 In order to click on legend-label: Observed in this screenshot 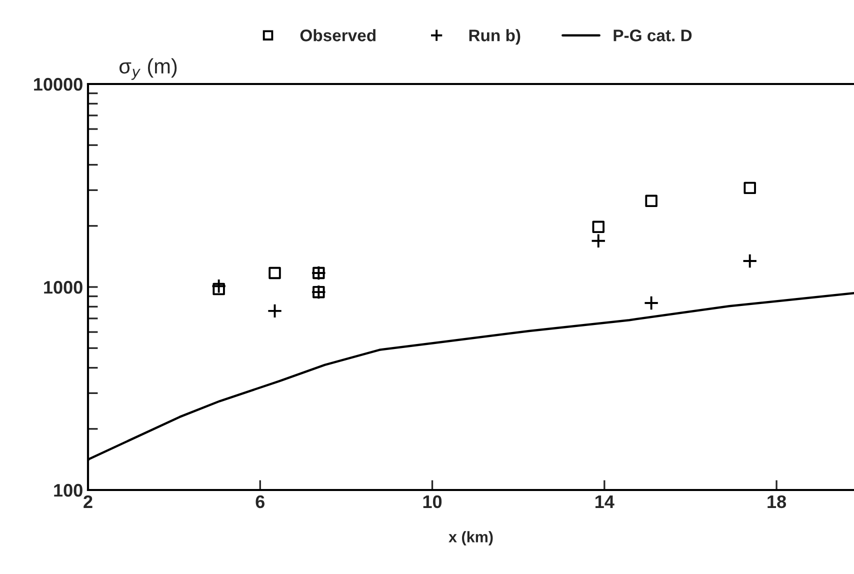, I will do `click(338, 35)`.